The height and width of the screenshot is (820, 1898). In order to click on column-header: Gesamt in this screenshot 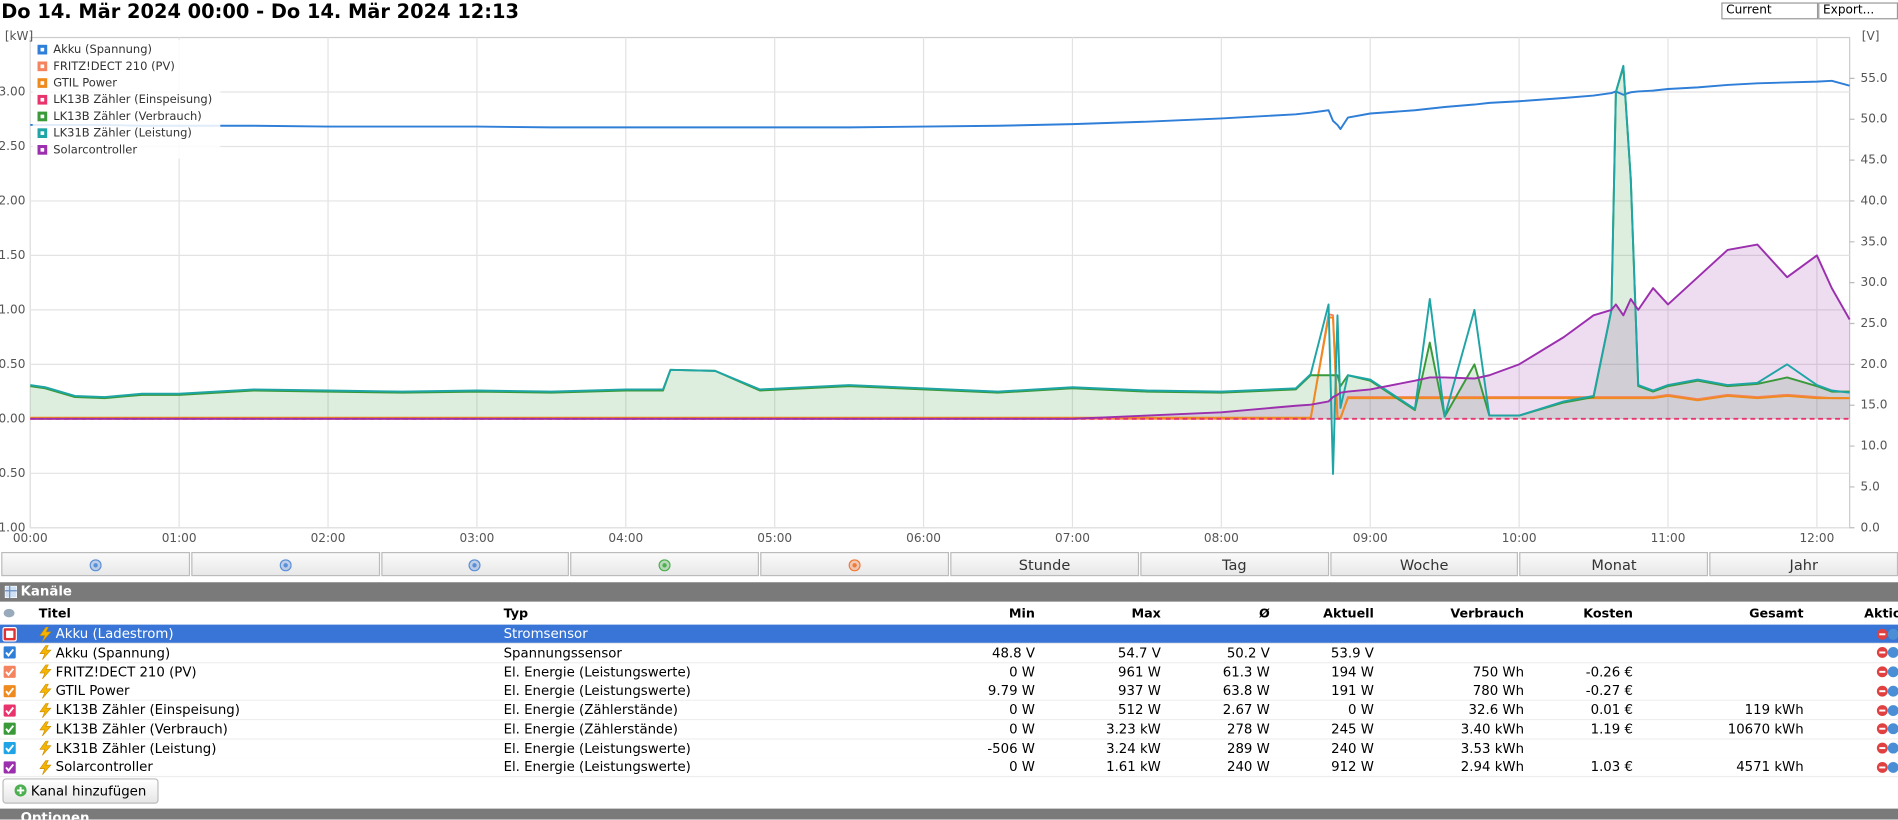, I will do `click(1776, 613)`.